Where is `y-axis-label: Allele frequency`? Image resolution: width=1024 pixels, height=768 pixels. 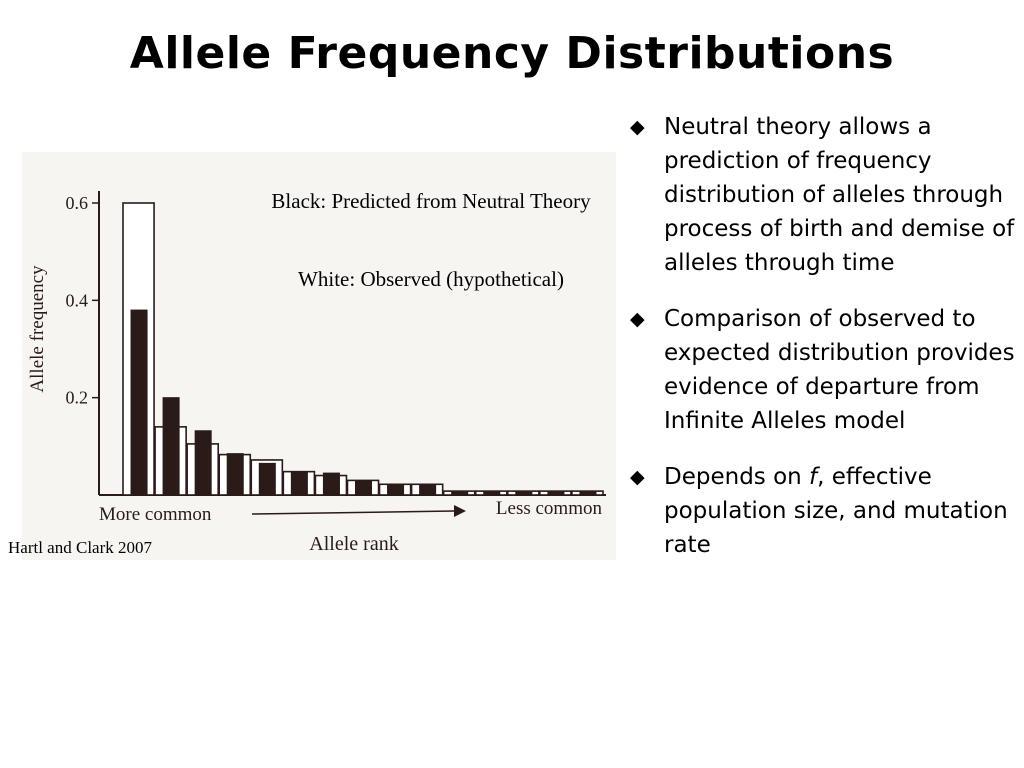
y-axis-label: Allele frequency is located at coordinates (37, 329).